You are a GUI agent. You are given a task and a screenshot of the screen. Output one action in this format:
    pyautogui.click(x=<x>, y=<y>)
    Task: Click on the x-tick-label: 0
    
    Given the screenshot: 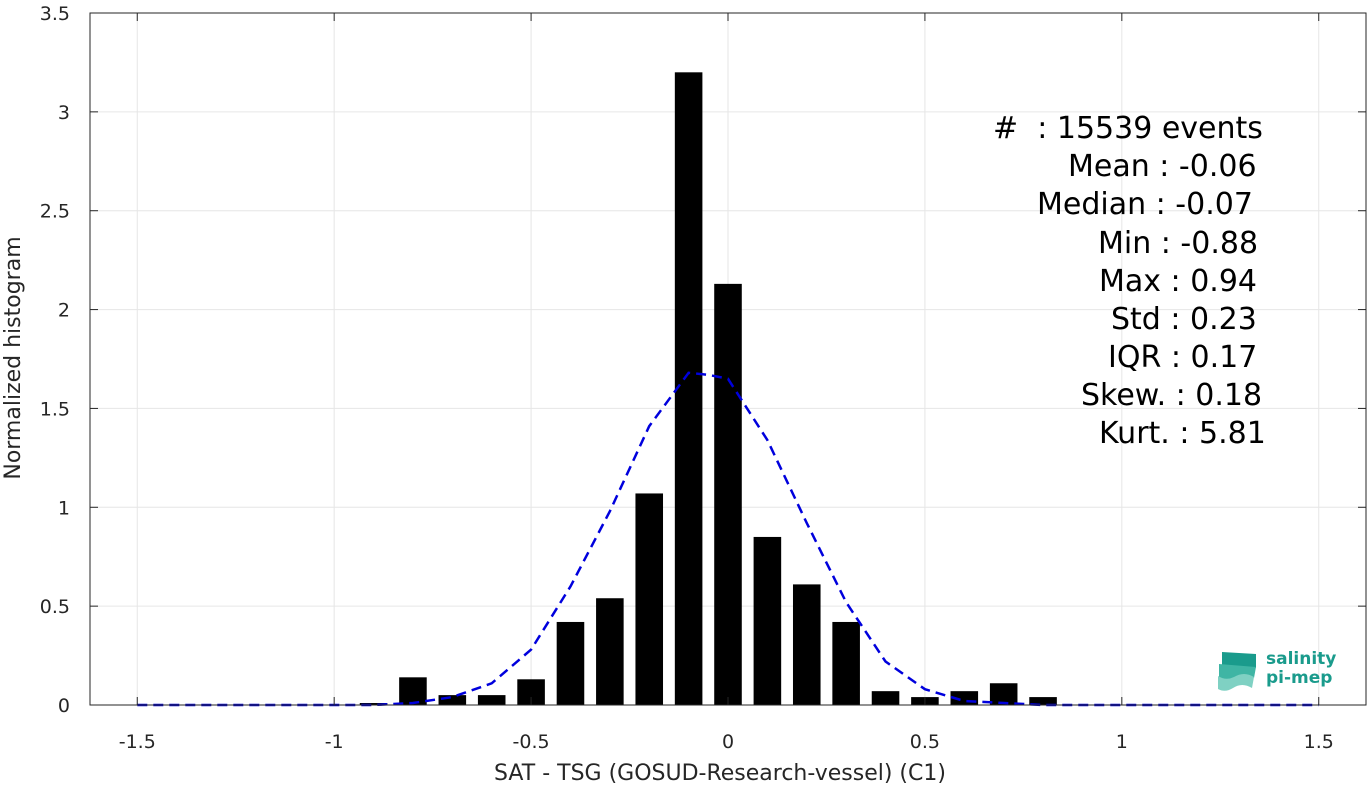 What is the action you would take?
    pyautogui.click(x=728, y=742)
    